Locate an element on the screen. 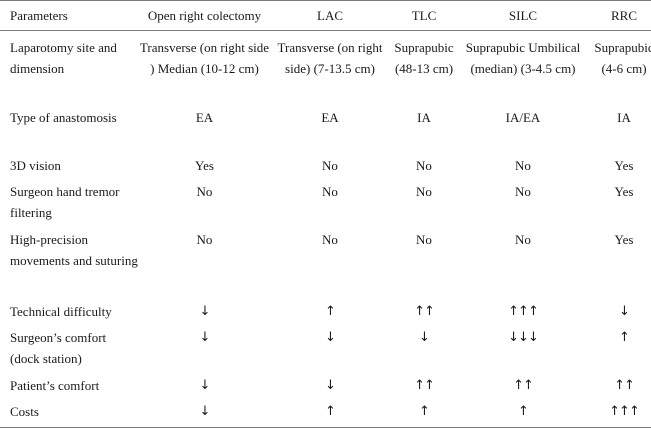  header-tlc: TLC is located at coordinates (424, 15).